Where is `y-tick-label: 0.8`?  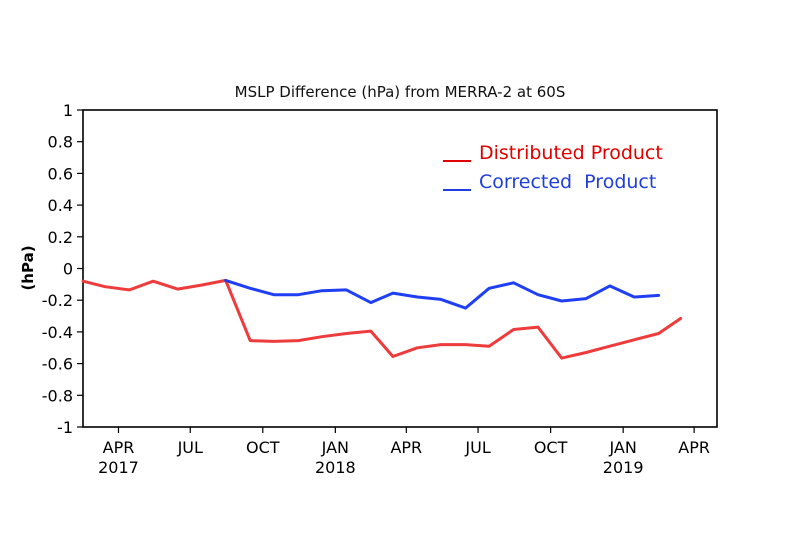
y-tick-label: 0.8 is located at coordinates (60, 142).